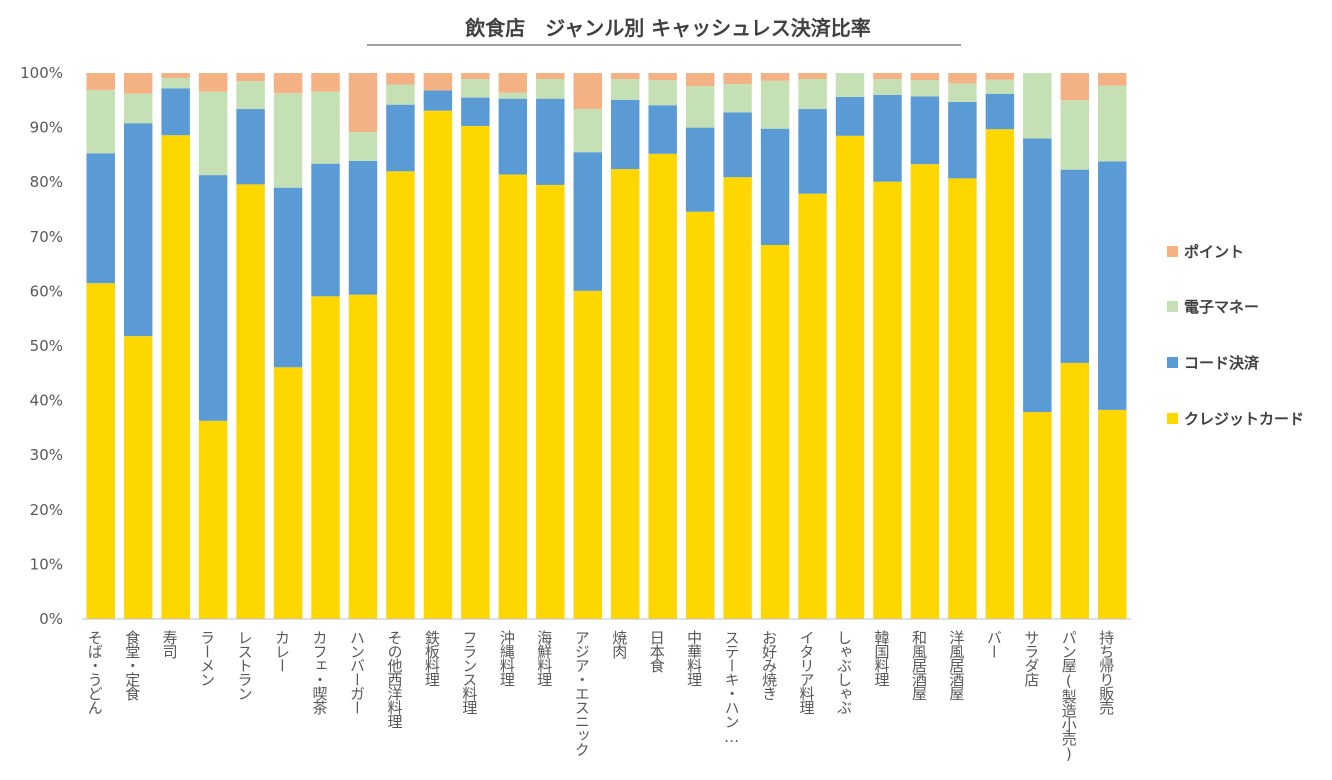  Describe the element at coordinates (657, 651) in the screenshot. I see `category-label: 日本食` at that location.